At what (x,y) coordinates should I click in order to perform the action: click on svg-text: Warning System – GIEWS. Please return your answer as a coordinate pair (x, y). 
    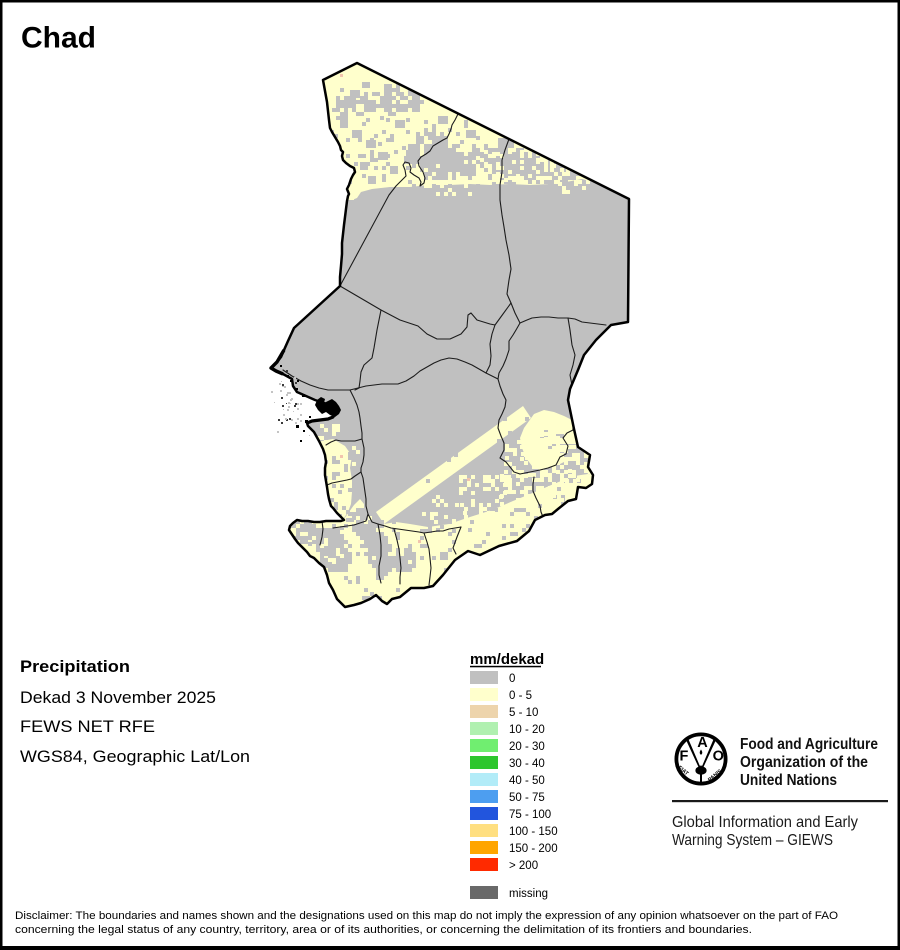
    Looking at the image, I should click on (752, 840).